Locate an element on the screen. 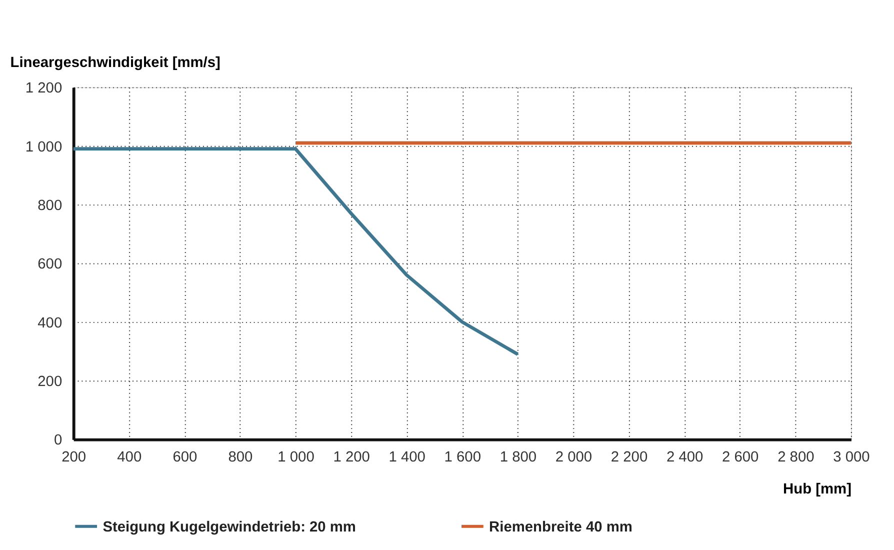 The width and height of the screenshot is (894, 550). x-tick-label: 3 000 is located at coordinates (851, 457).